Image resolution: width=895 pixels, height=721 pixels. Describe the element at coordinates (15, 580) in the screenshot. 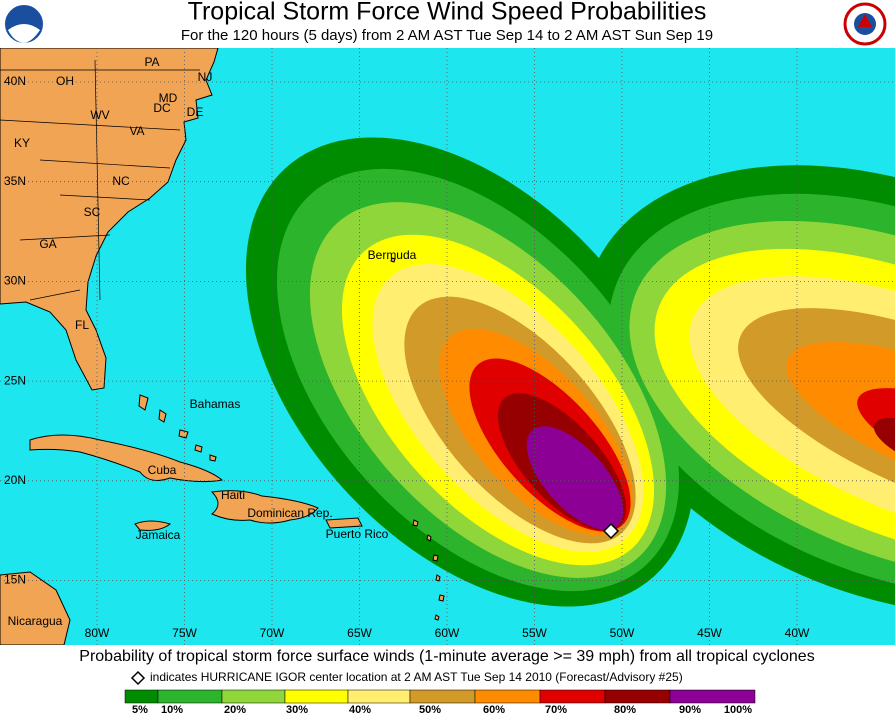

I see `lat-label: 15N` at that location.